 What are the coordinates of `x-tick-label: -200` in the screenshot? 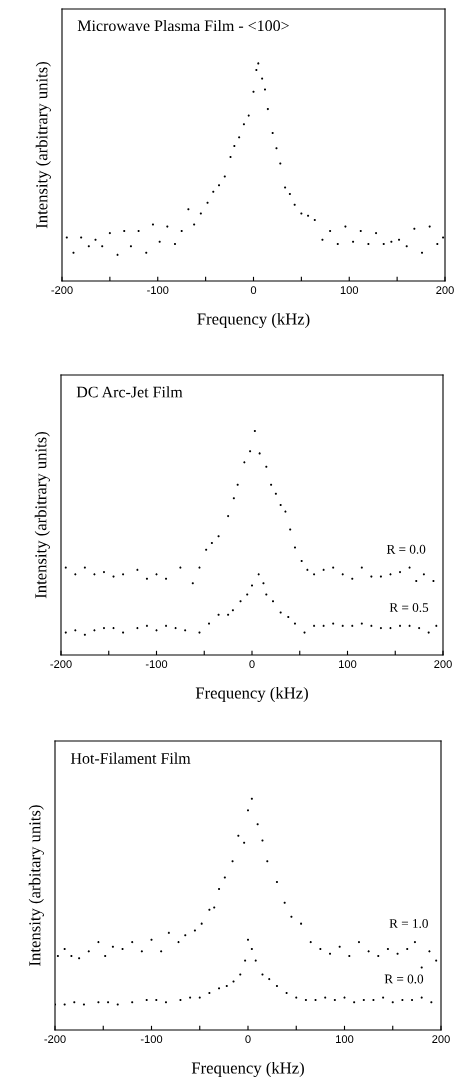 It's located at (62, 290).